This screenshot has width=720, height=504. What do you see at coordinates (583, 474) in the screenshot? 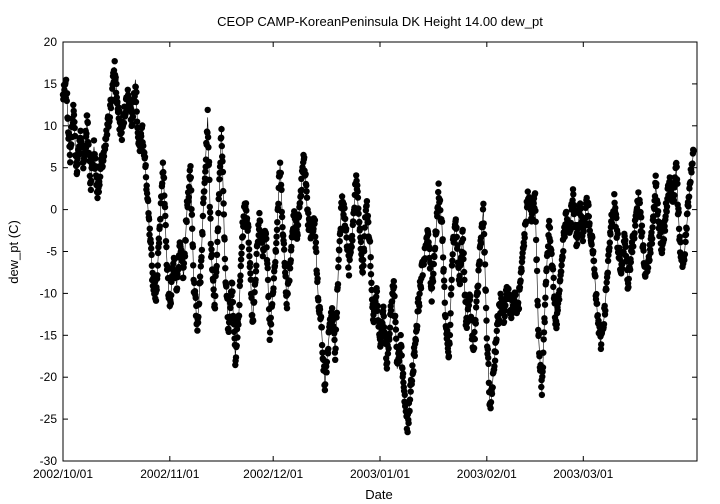
I see `x-tick-label: 2003/03/01` at bounding box center [583, 474].